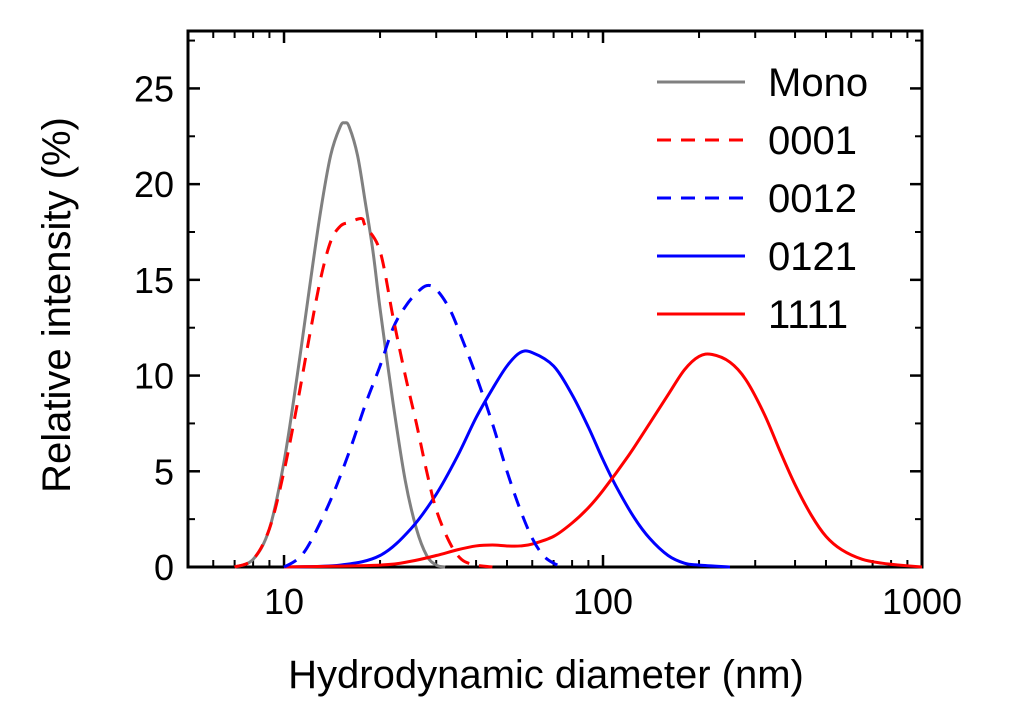  I want to click on legend-label-0001: 0001, so click(812, 141).